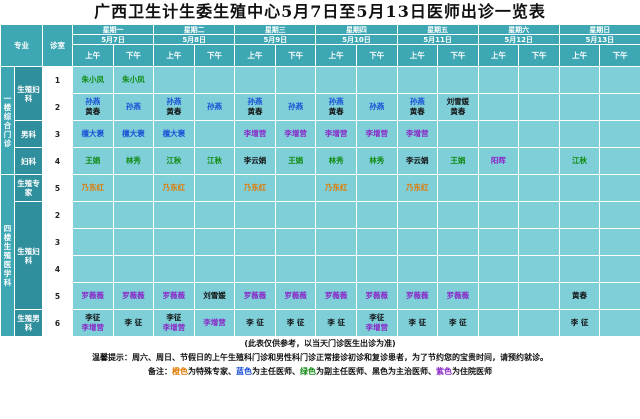 Image resolution: width=640 pixels, height=419 pixels. What do you see at coordinates (57, 80) in the screenshot?
I see `room-number: 1` at bounding box center [57, 80].